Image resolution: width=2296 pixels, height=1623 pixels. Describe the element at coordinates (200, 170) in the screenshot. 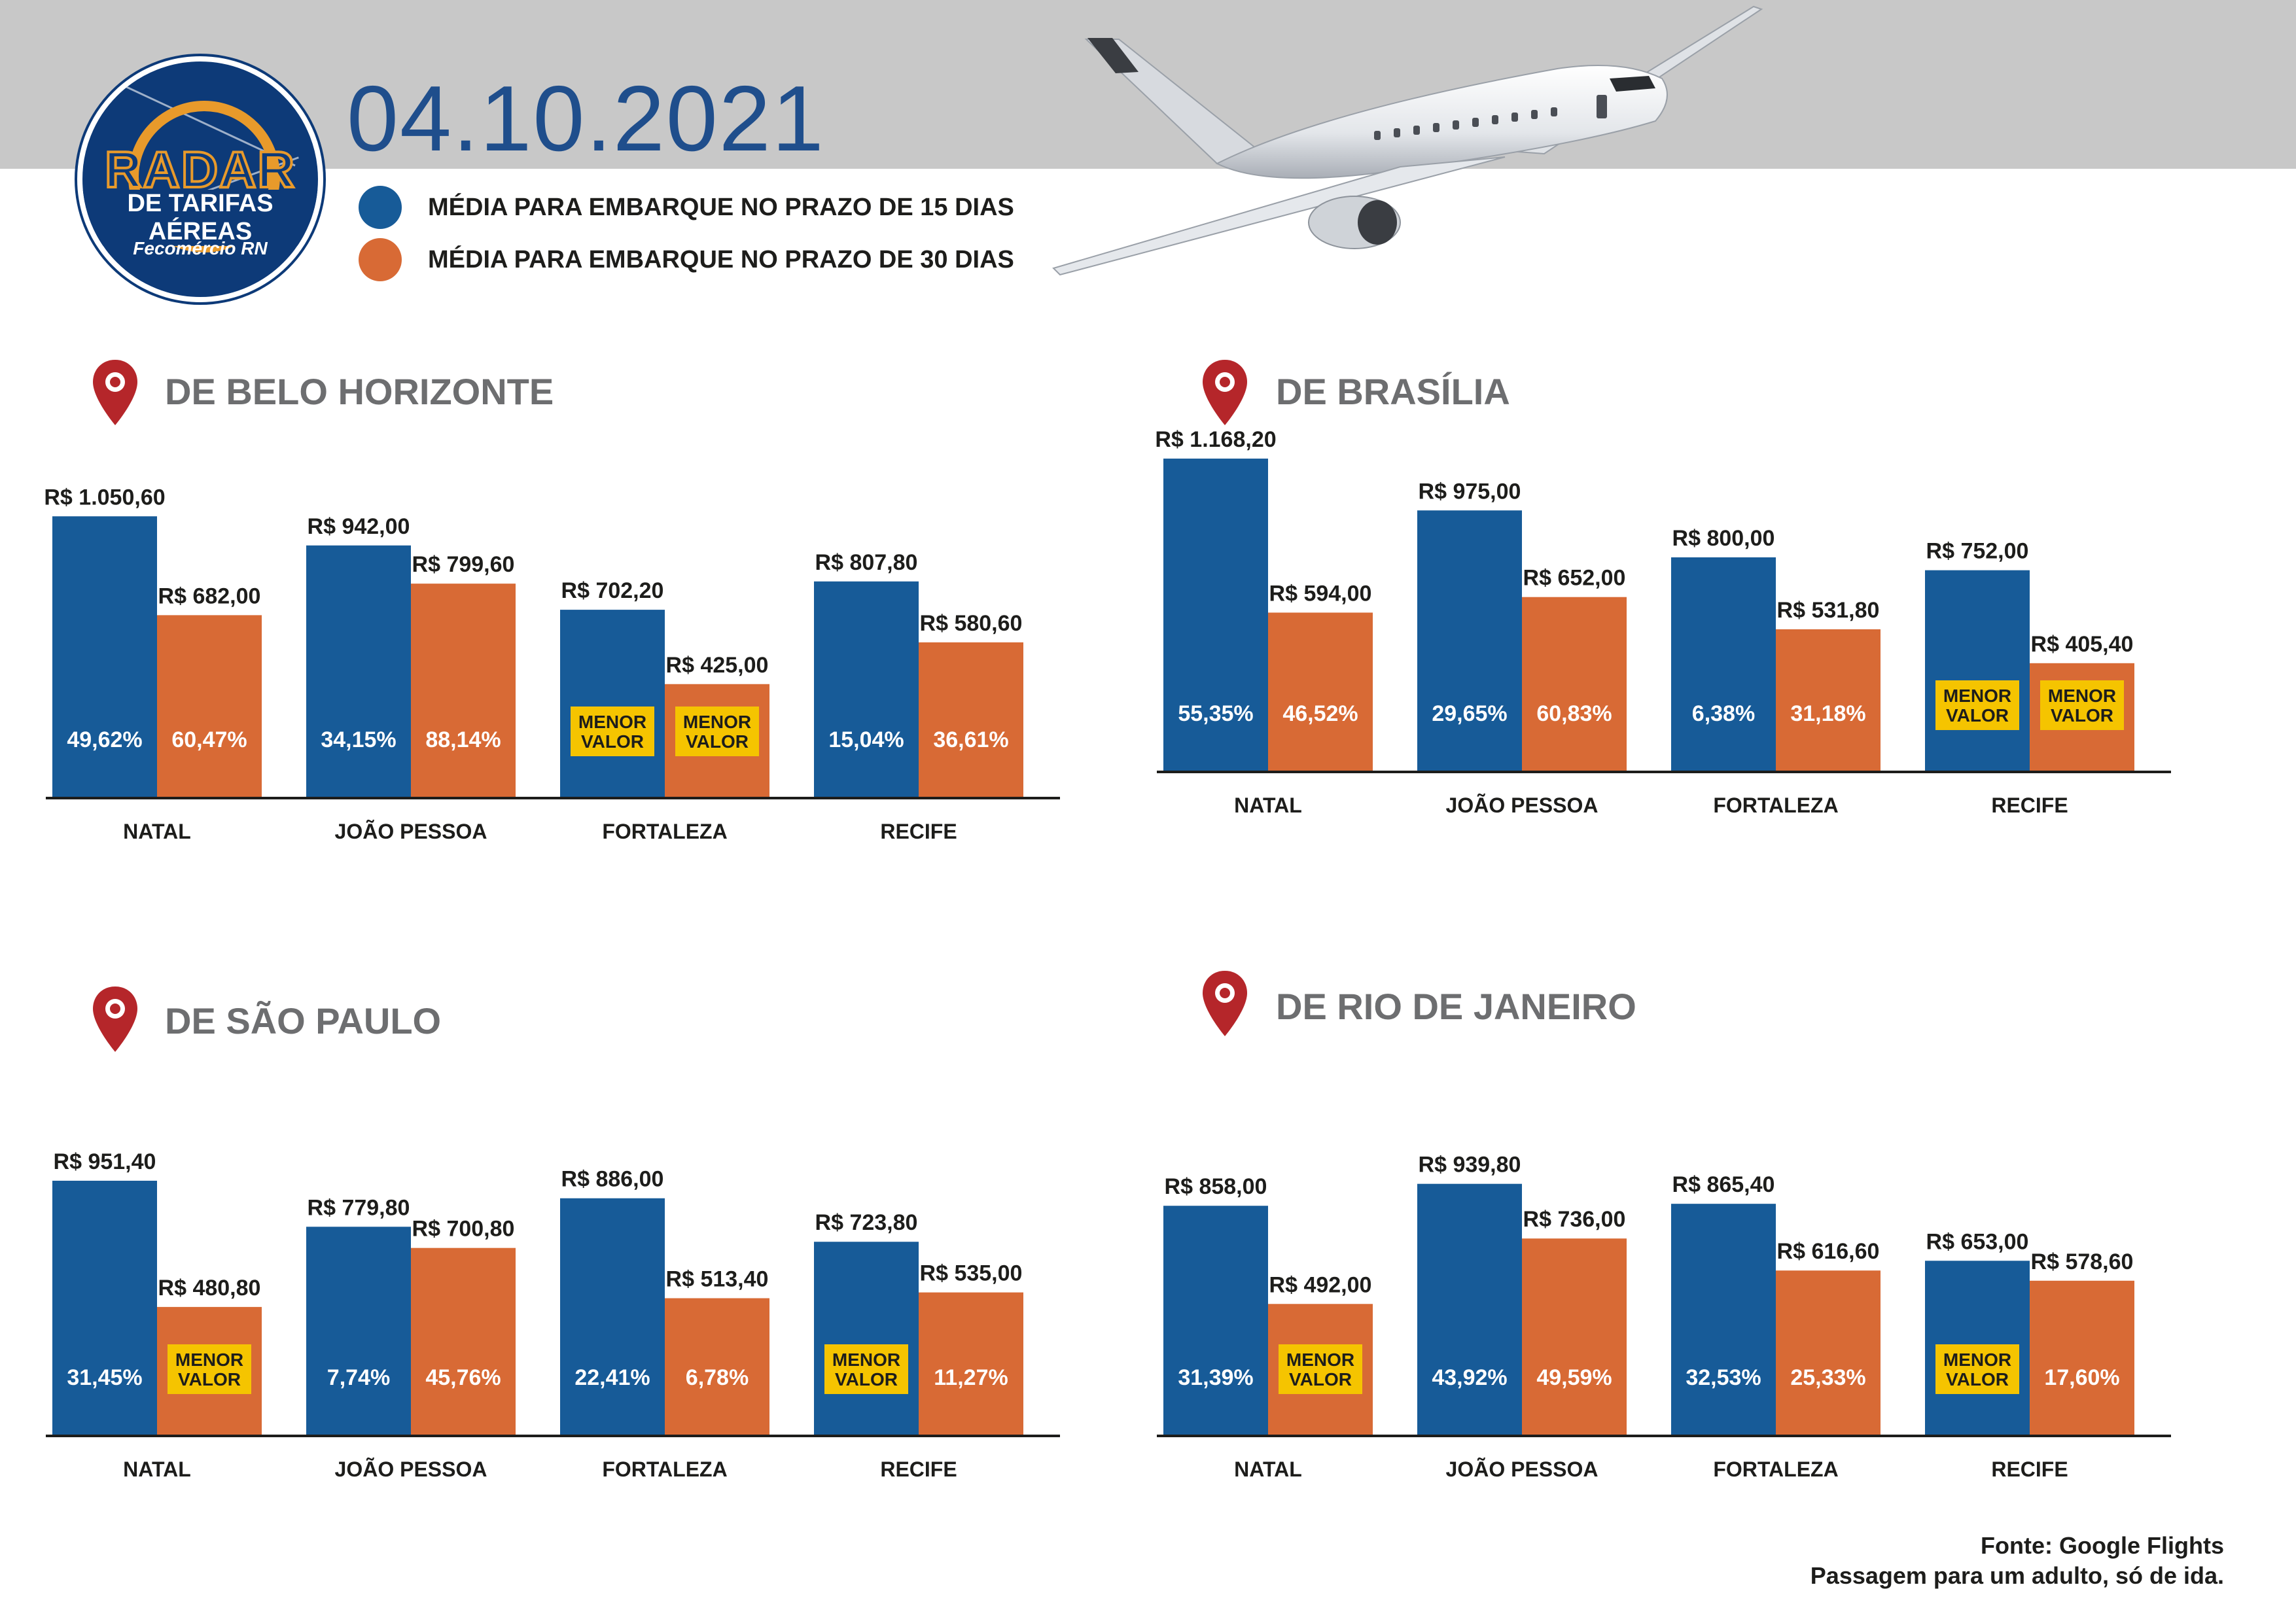

I see `logo-radar-word: RADAR` at that location.